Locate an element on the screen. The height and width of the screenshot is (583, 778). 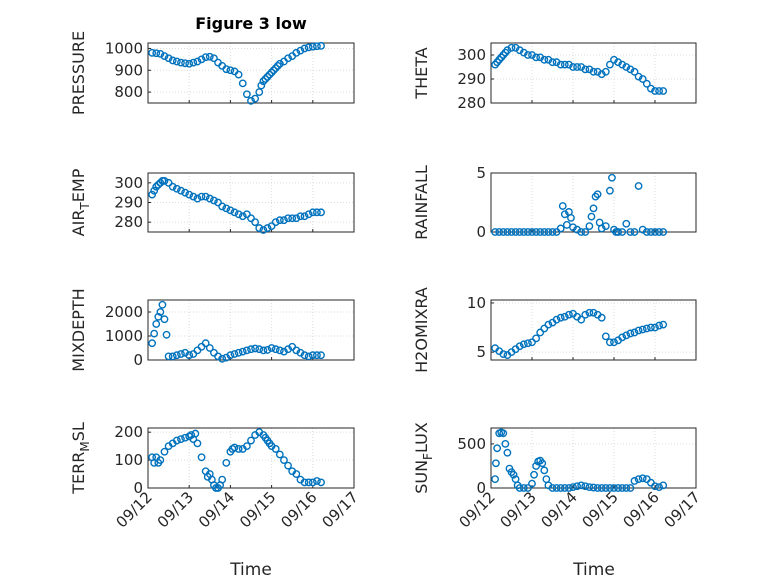
y-tick-label: 1000 is located at coordinates (124, 336).